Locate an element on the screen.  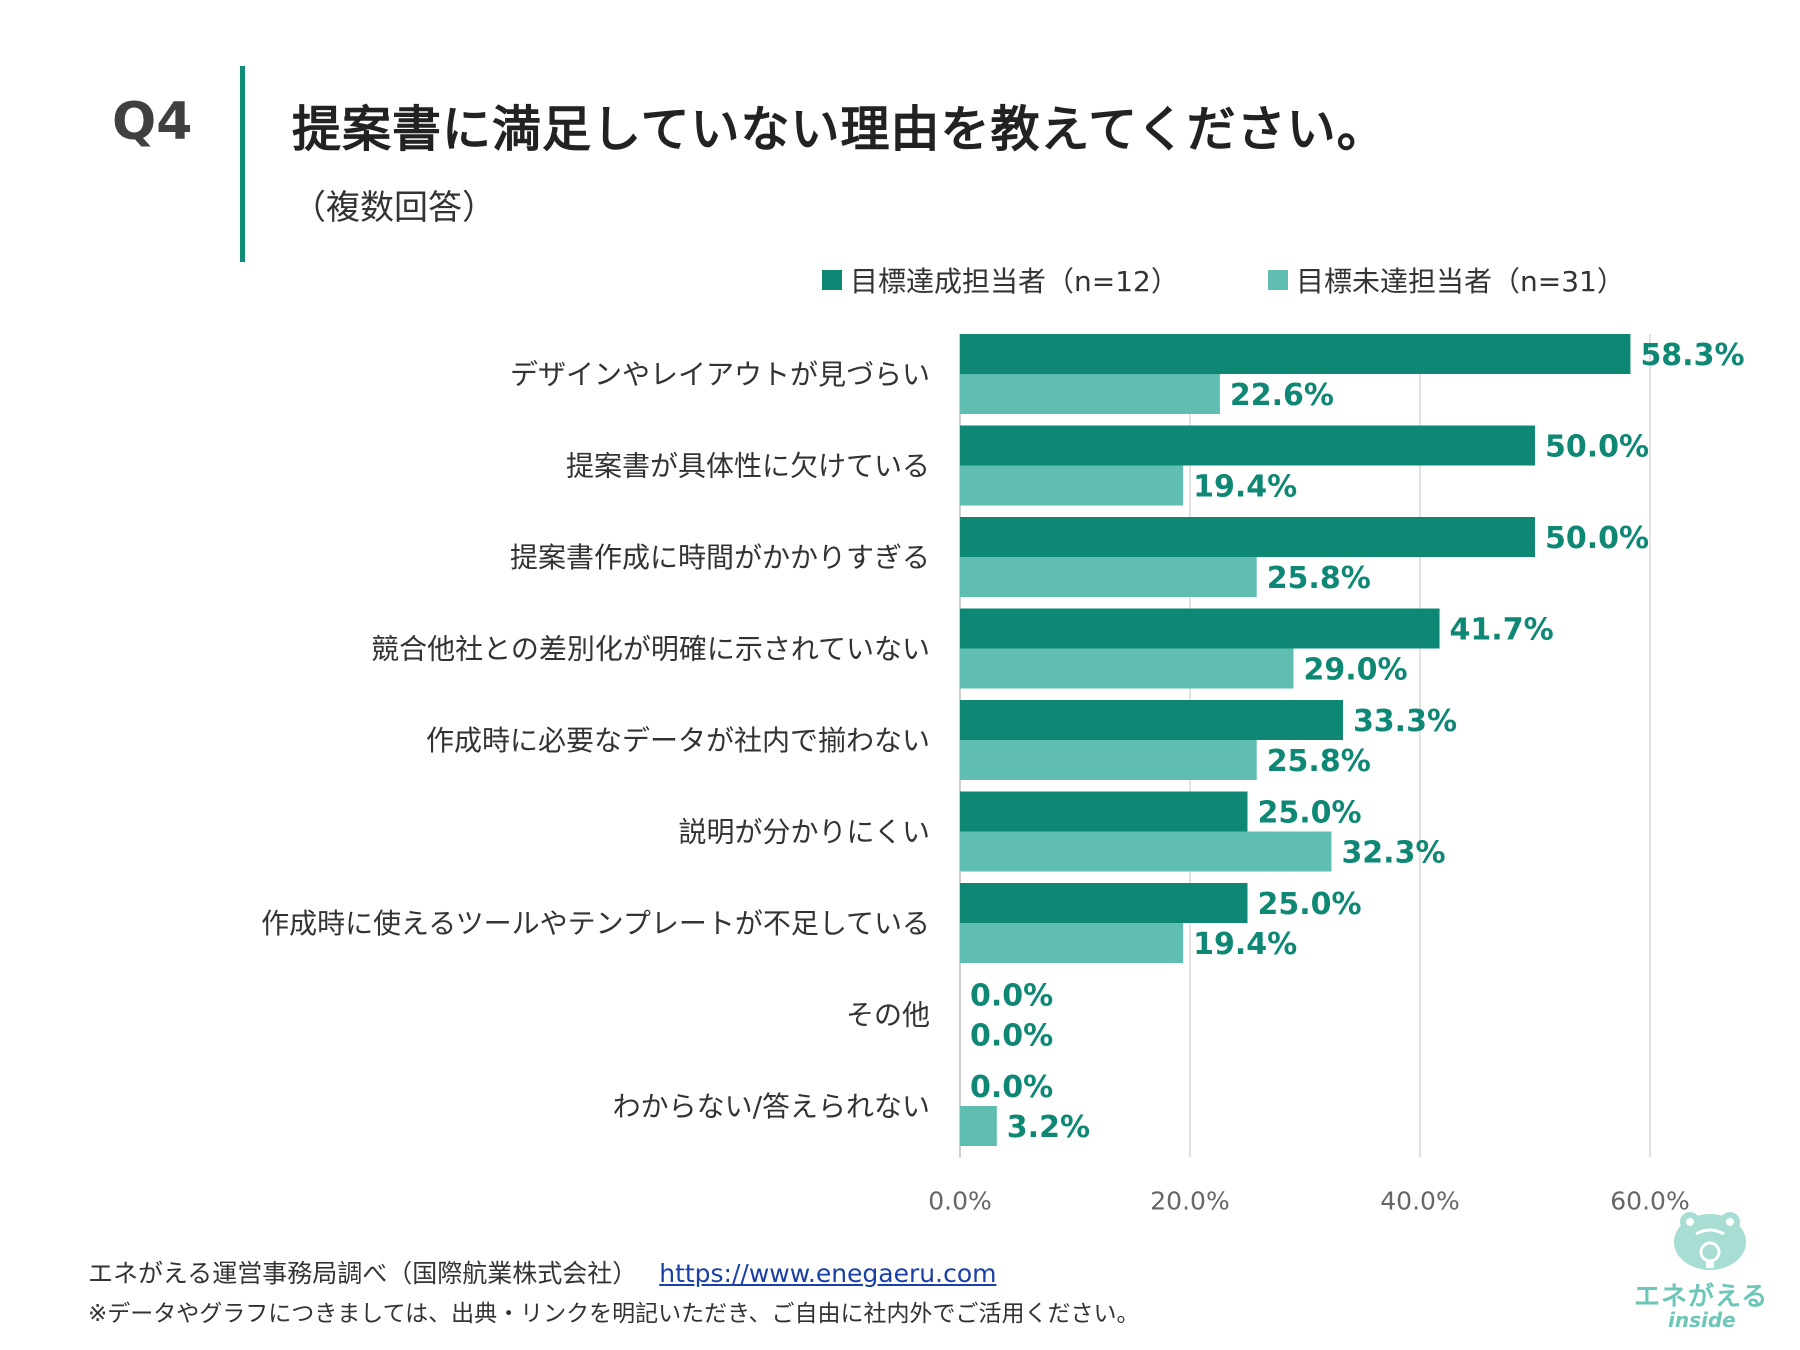
legend-swatch-series2 is located at coordinates (1278, 280).